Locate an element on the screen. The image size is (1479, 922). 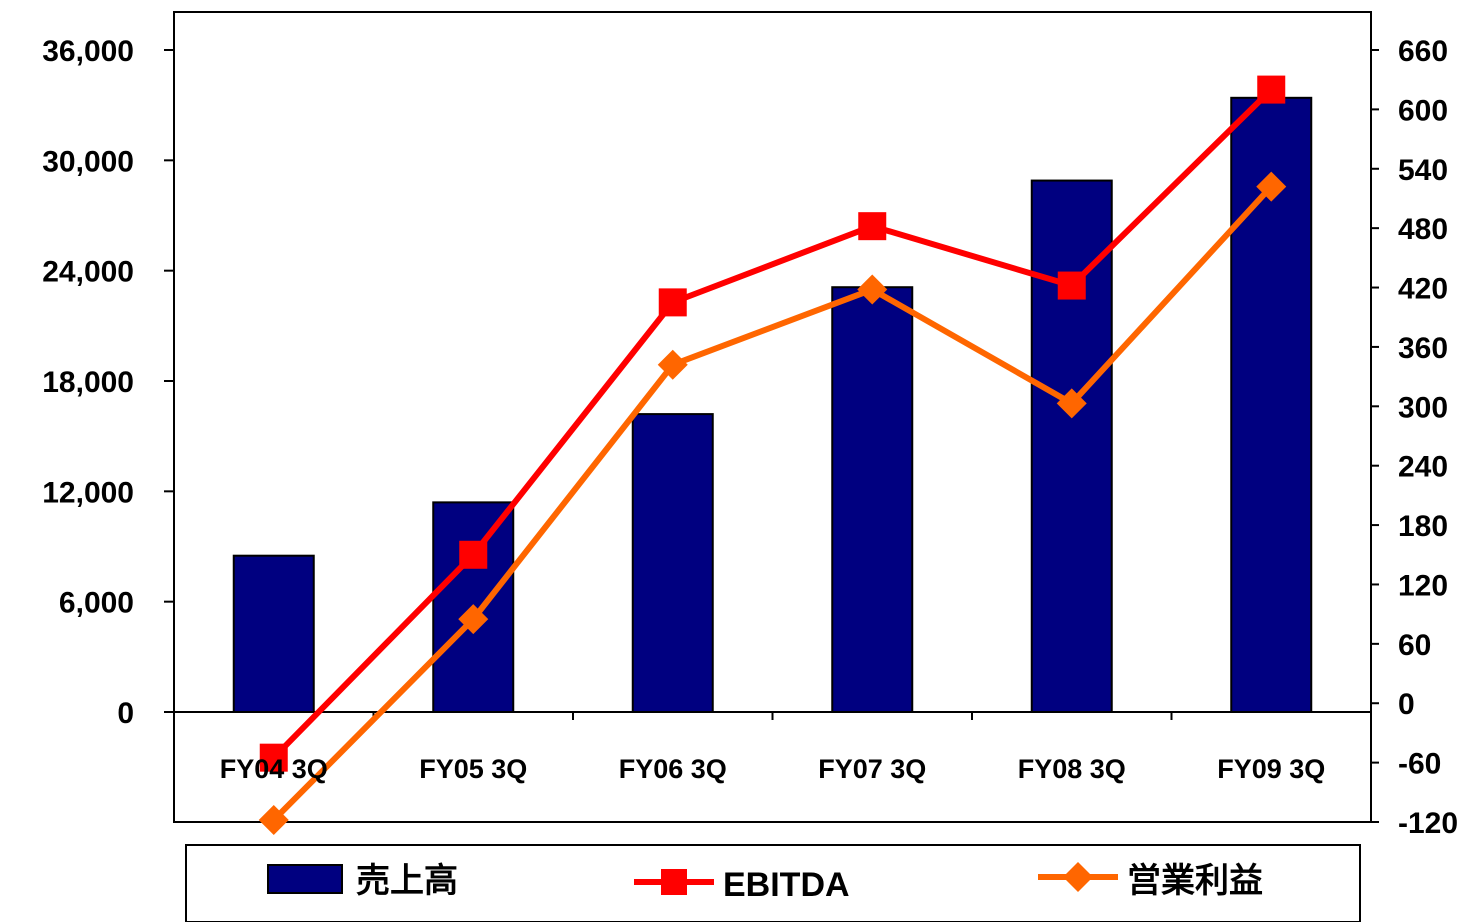
right-tick-label-6: 240 is located at coordinates (1423, 467).